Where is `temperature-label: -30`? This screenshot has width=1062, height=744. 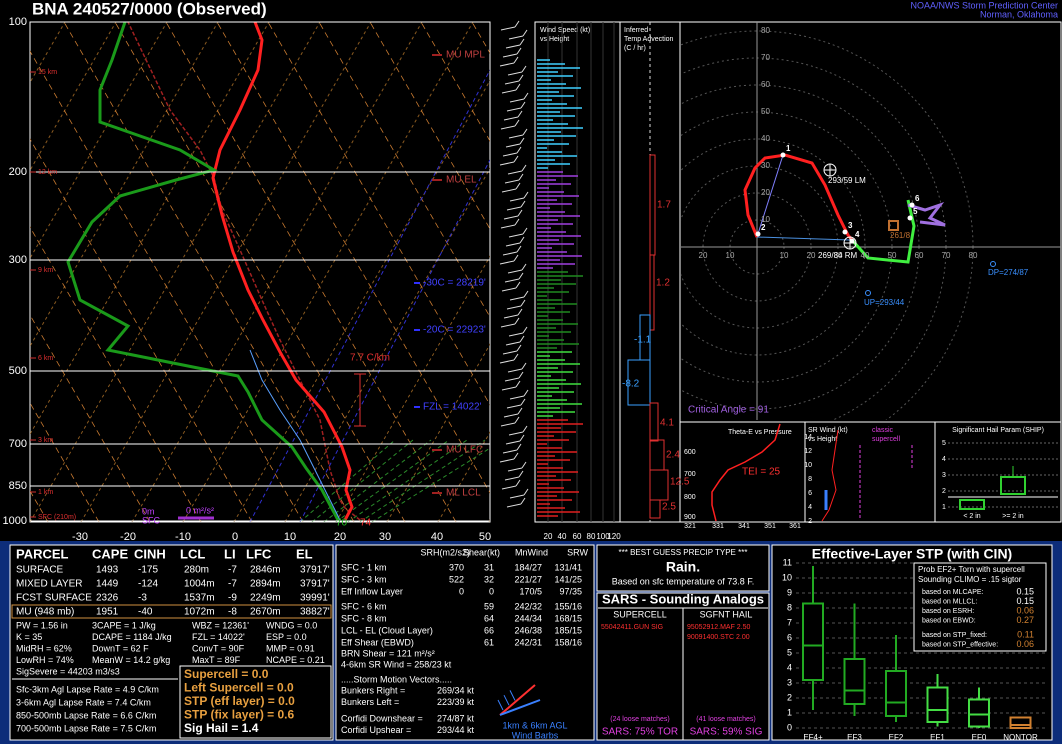
temperature-label: -30 is located at coordinates (80, 537).